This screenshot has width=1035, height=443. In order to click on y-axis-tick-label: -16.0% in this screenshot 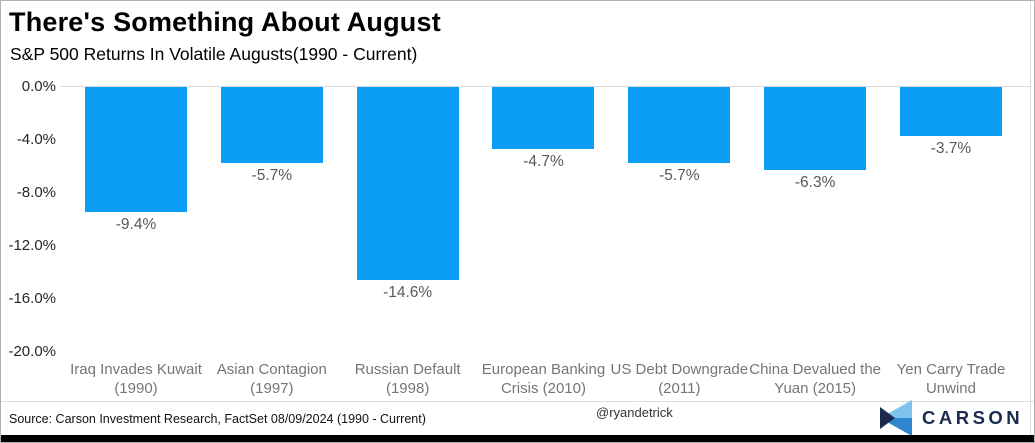, I will do `click(32, 298)`.